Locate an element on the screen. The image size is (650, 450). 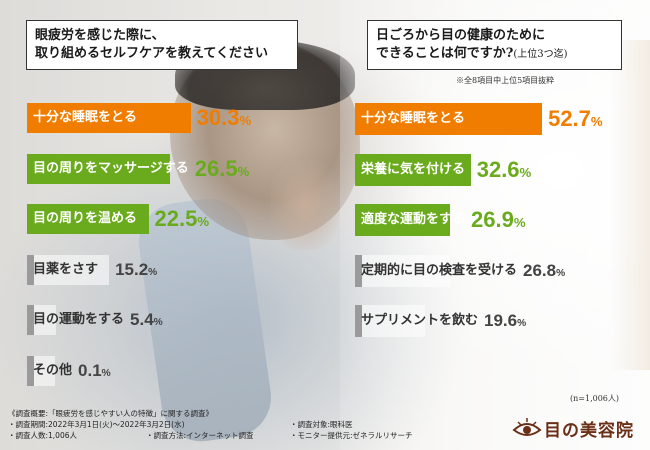
bar-label: その他 is located at coordinates (53, 370).